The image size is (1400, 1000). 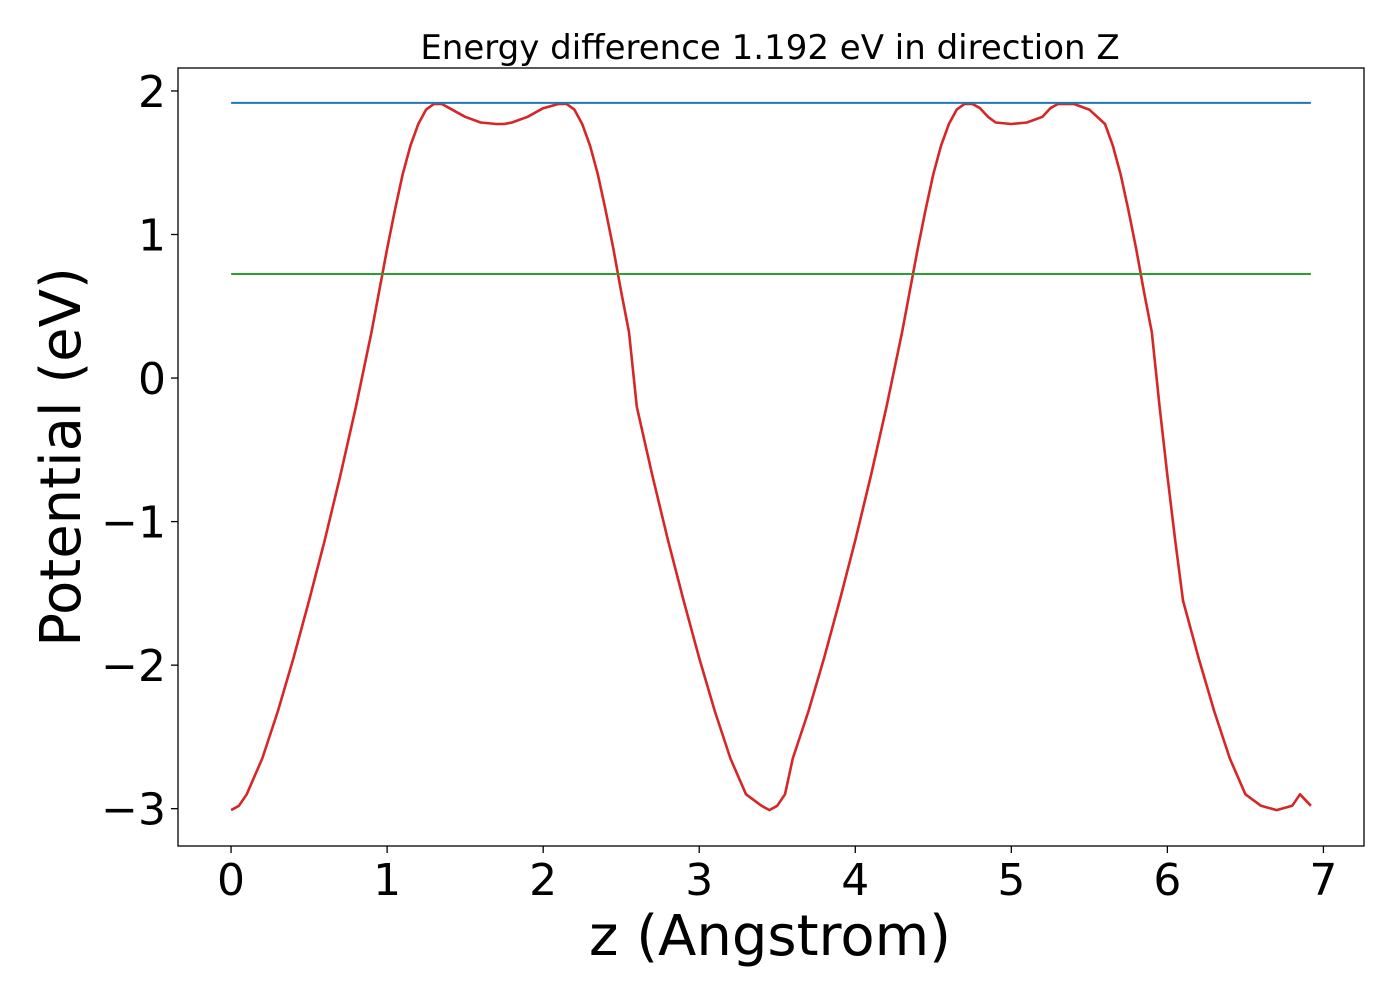 I want to click on x-axis-label: z (Angstrom), so click(x=770, y=936).